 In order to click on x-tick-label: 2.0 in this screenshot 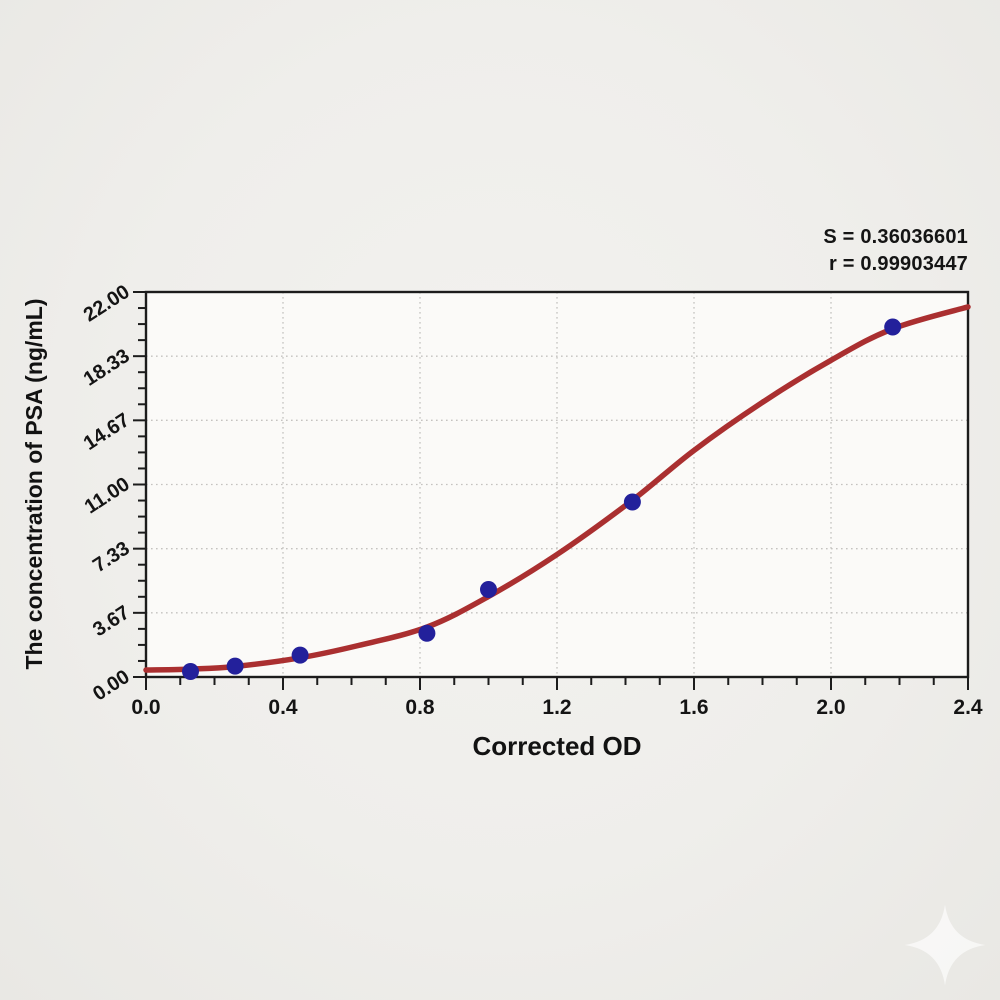, I will do `click(830, 707)`.